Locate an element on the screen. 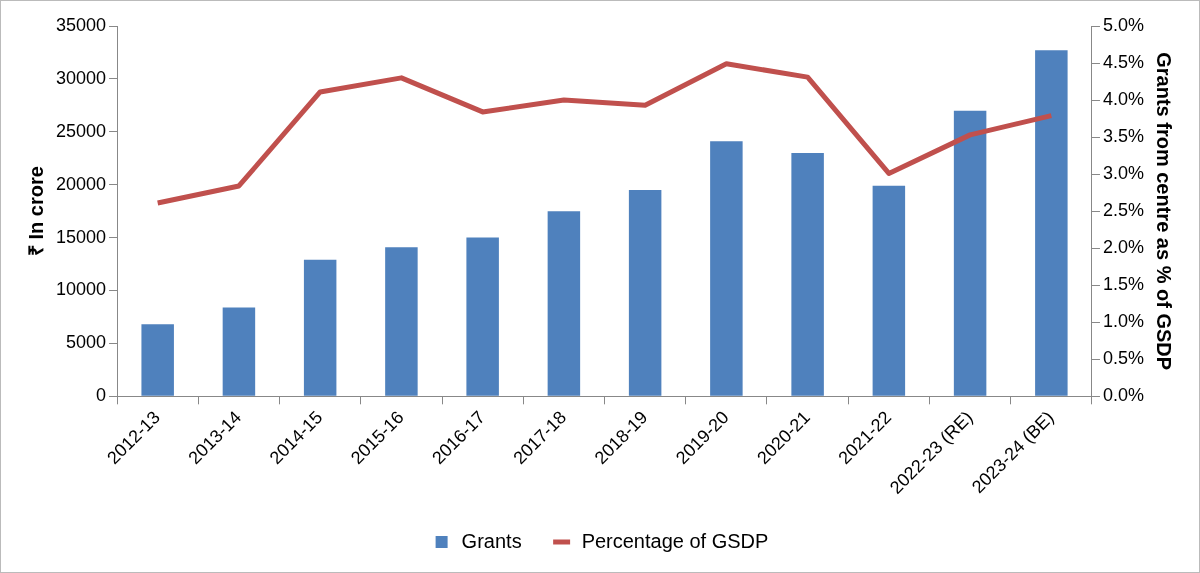 This screenshot has width=1200, height=573. y2-tick-label: 1.5% is located at coordinates (1123, 284).